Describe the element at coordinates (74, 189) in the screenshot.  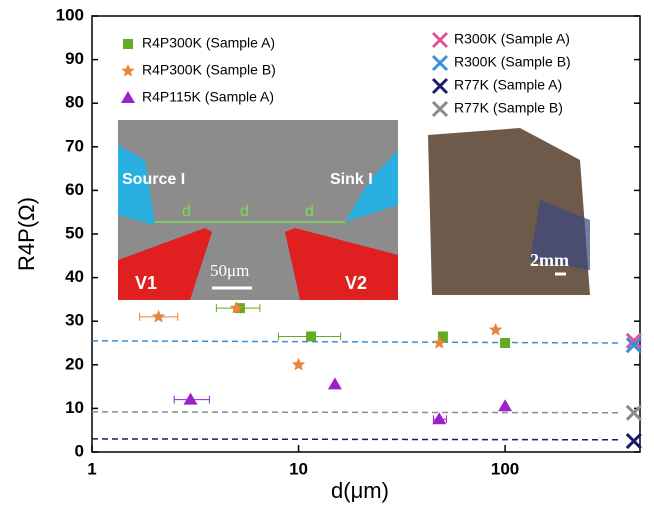
I see `y-tick-label: 60` at that location.